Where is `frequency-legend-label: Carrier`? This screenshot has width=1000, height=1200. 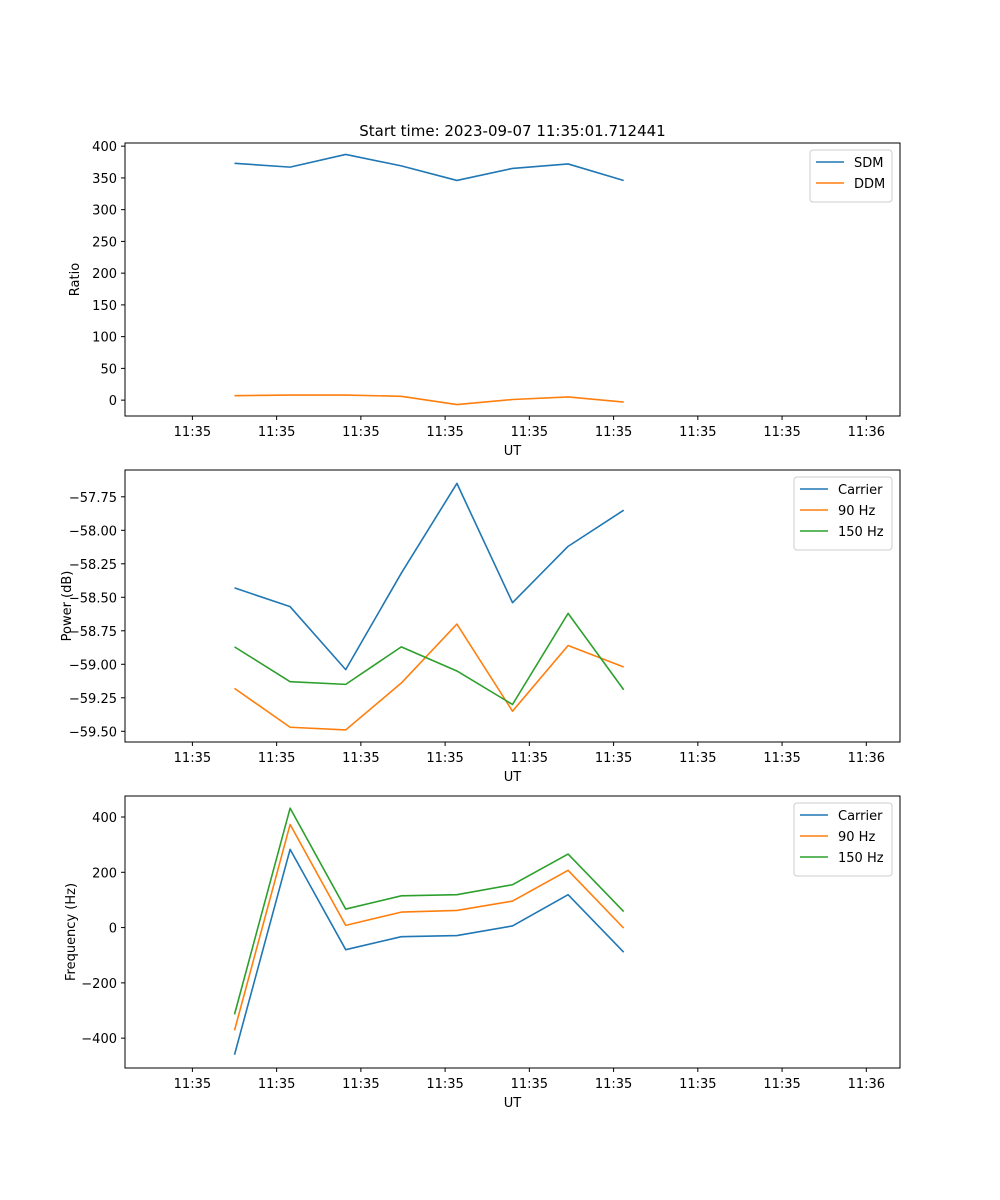
frequency-legend-label: Carrier is located at coordinates (860, 816).